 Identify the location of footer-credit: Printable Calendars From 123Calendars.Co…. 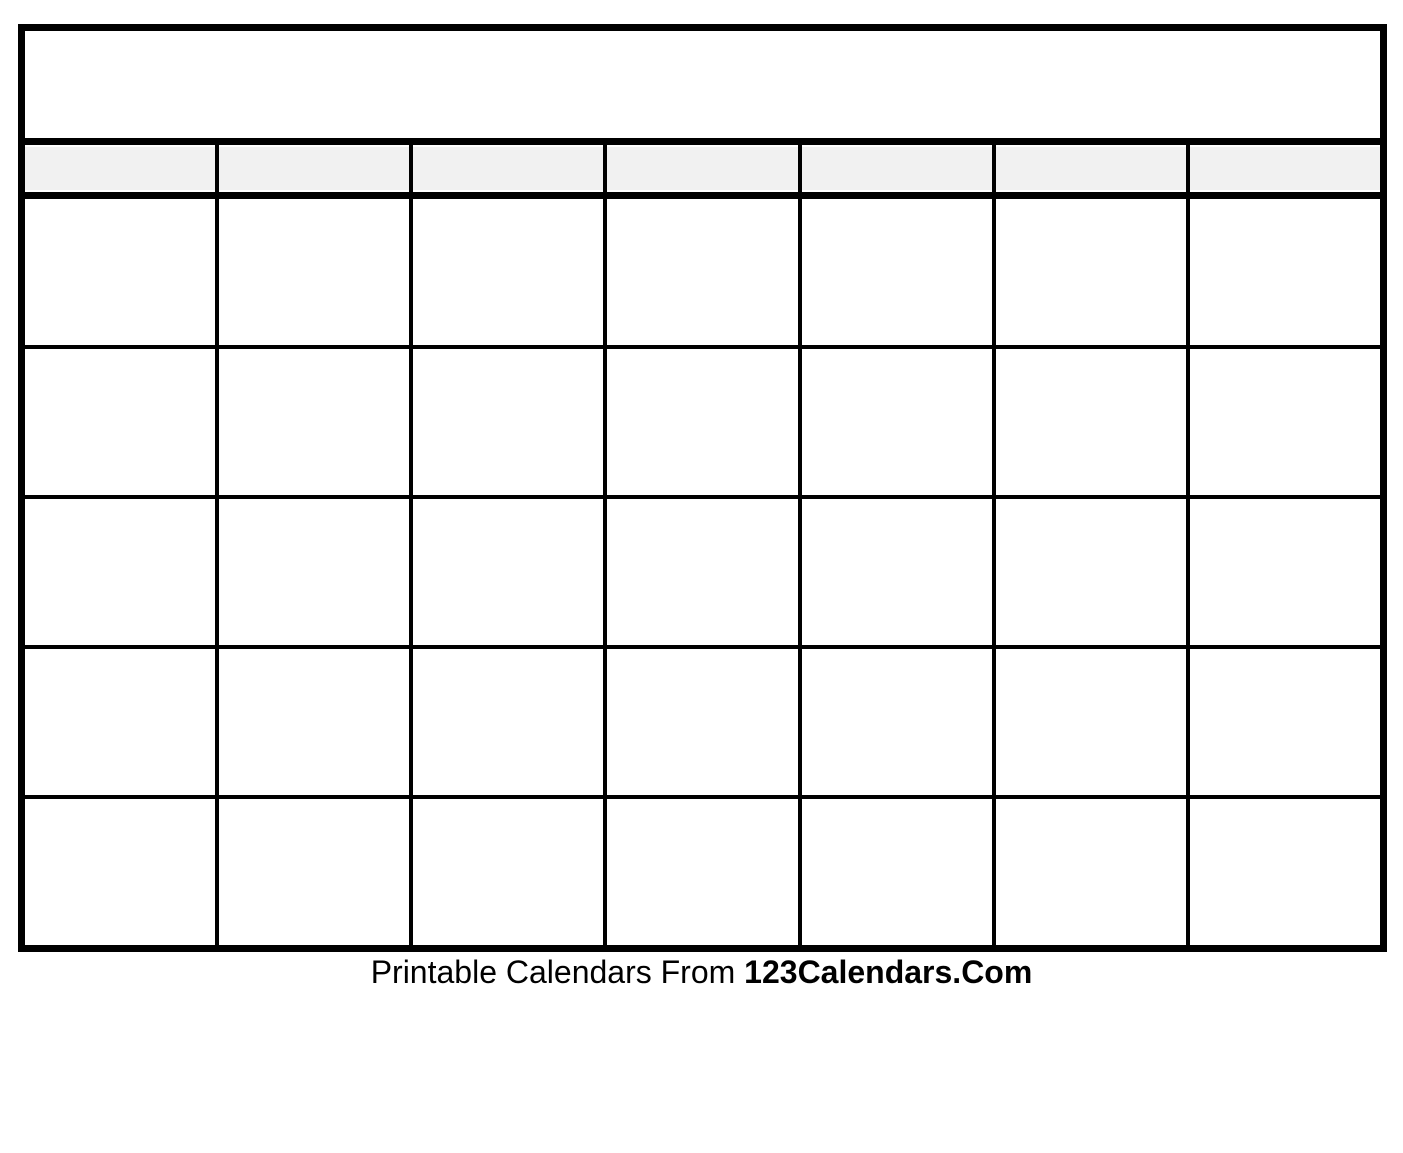
(701, 973).